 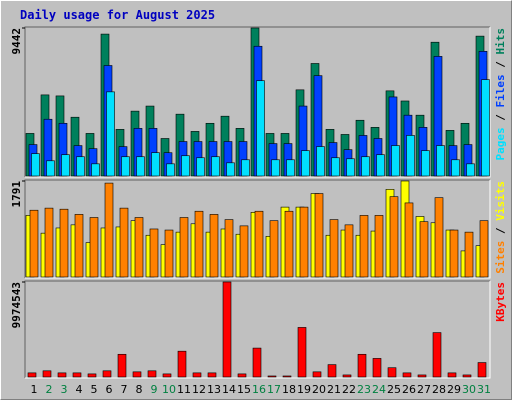 I want to click on x-tick-label: 25, so click(x=394, y=389).